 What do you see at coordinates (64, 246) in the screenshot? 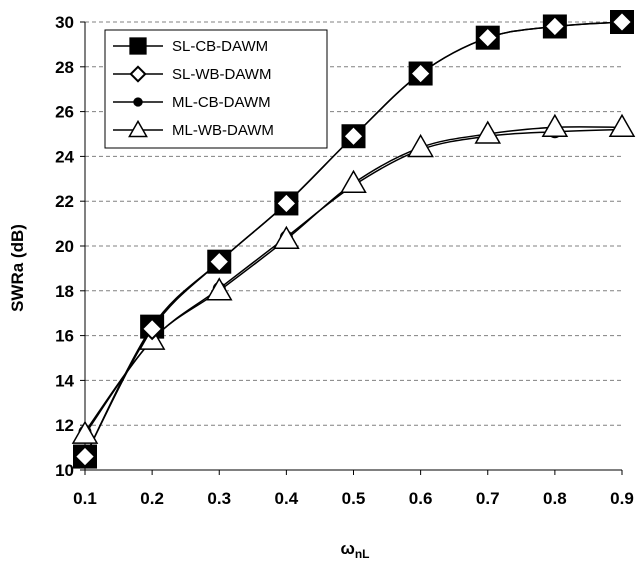
I see `y-tick-label: 20` at bounding box center [64, 246].